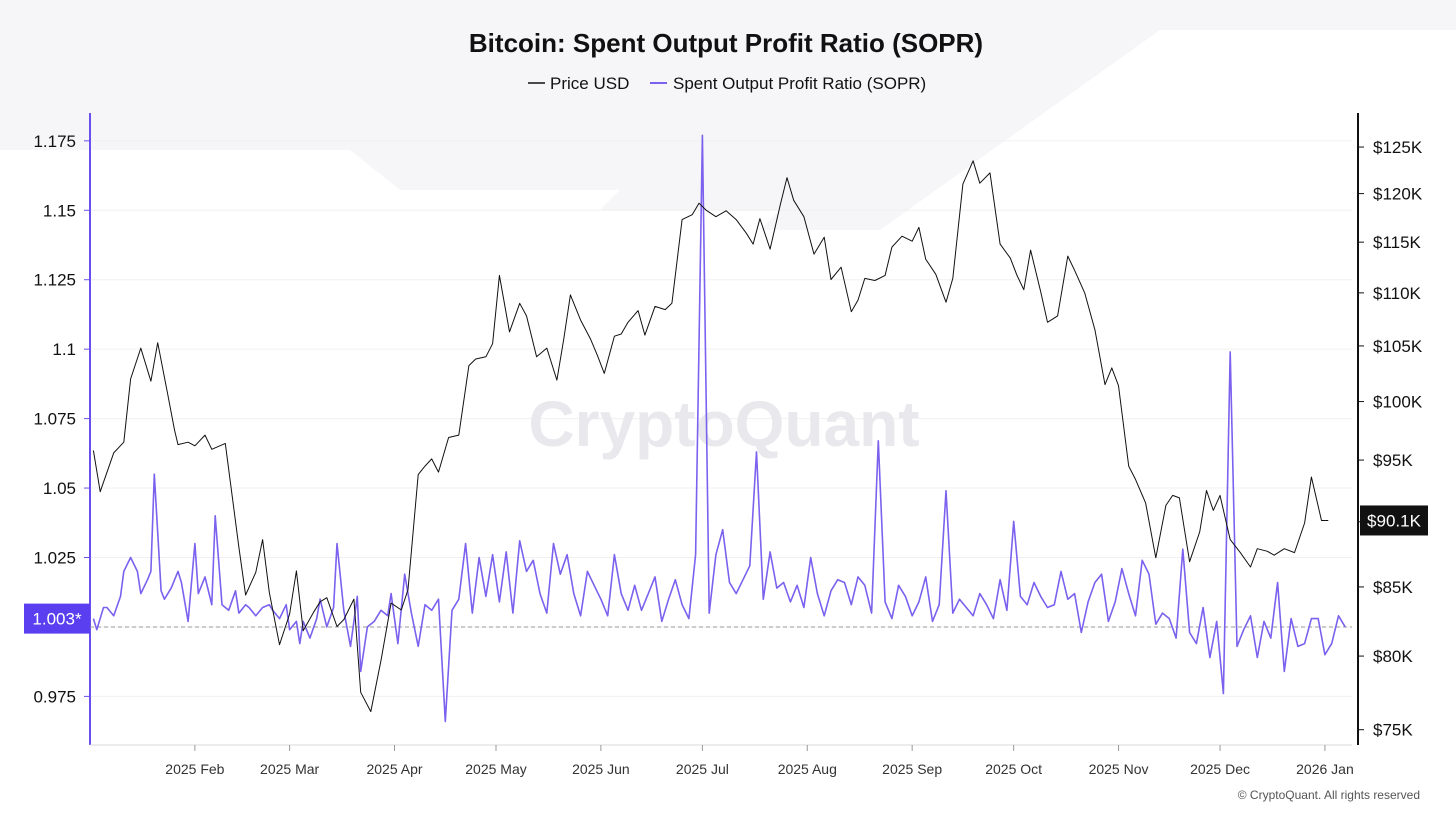  I want to click on current-price-badge-label: $90.1K, so click(1394, 520).